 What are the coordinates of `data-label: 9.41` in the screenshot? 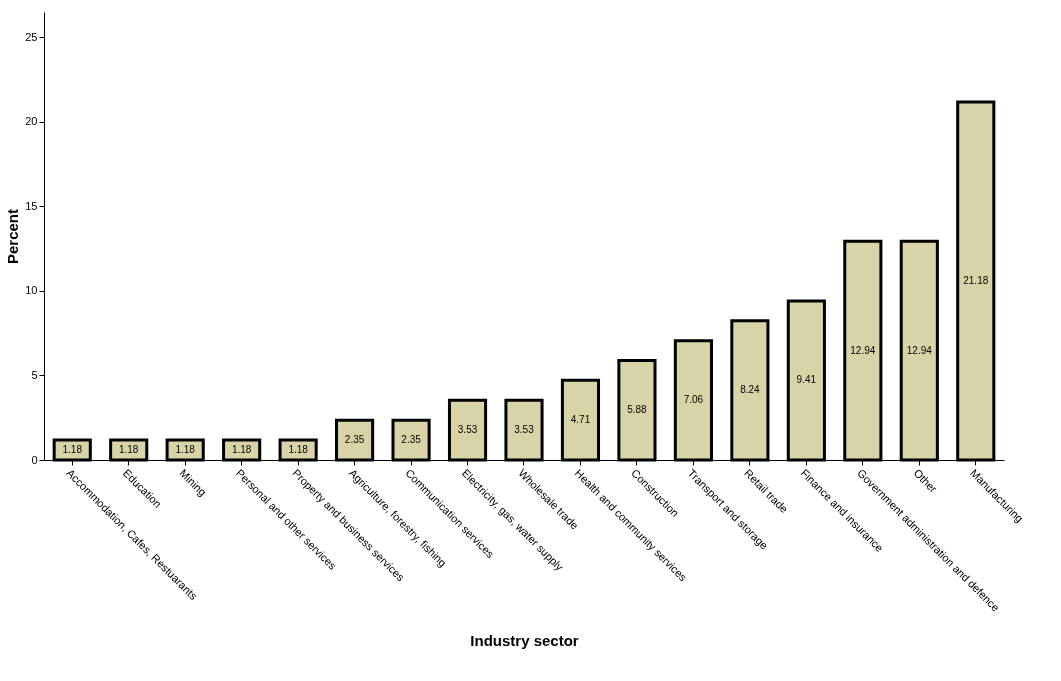 It's located at (806, 380).